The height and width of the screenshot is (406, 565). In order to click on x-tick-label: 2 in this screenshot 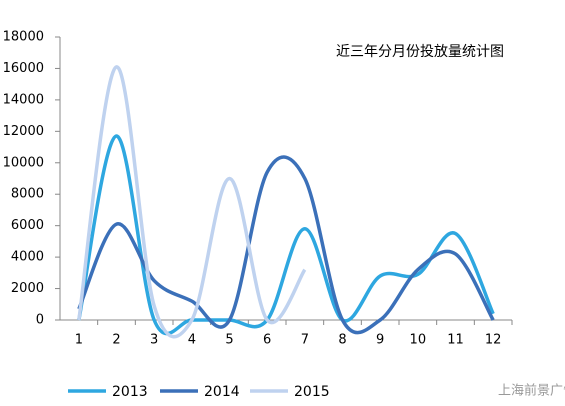, I will do `click(116, 340)`.